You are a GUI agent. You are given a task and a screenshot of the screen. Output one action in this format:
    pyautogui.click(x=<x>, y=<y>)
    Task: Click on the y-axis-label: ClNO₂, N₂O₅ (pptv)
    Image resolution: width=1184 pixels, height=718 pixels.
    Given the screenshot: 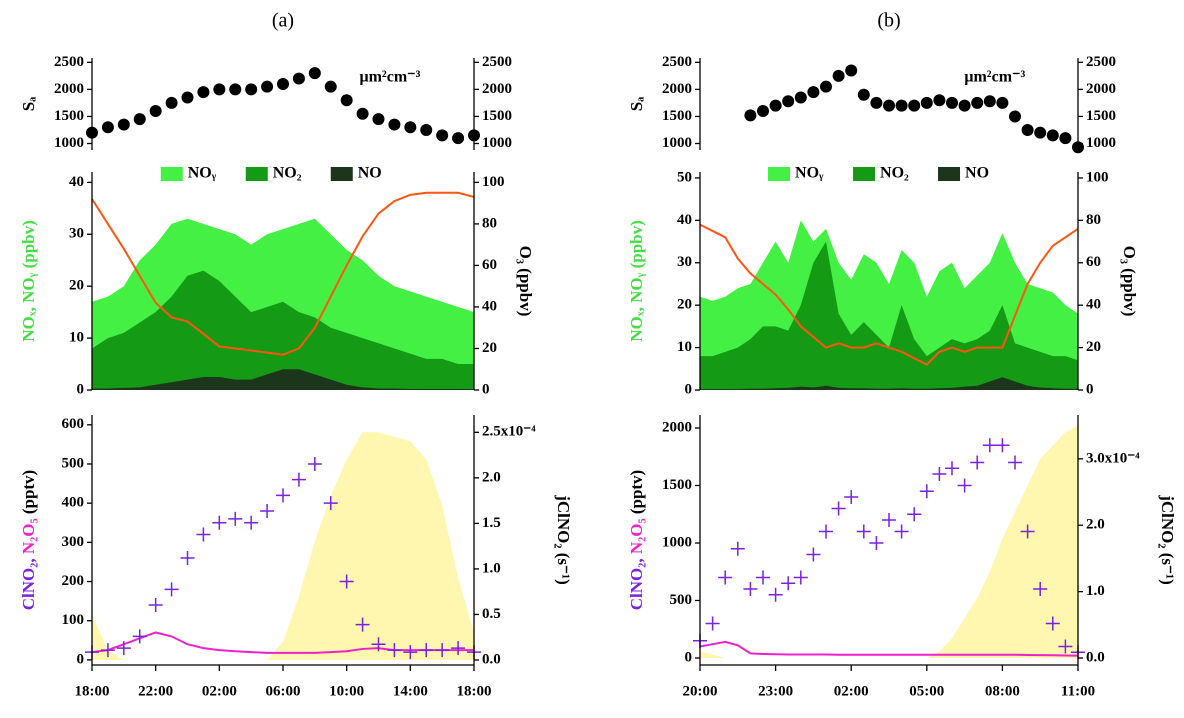 What is the action you would take?
    pyautogui.click(x=28, y=540)
    